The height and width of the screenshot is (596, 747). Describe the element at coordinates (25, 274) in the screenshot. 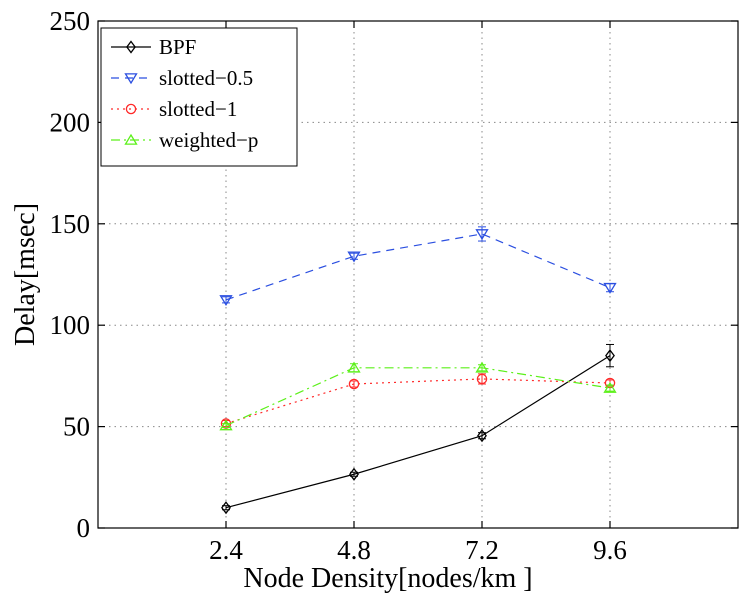

I see `y-axis-label: Delay[msec]` at that location.